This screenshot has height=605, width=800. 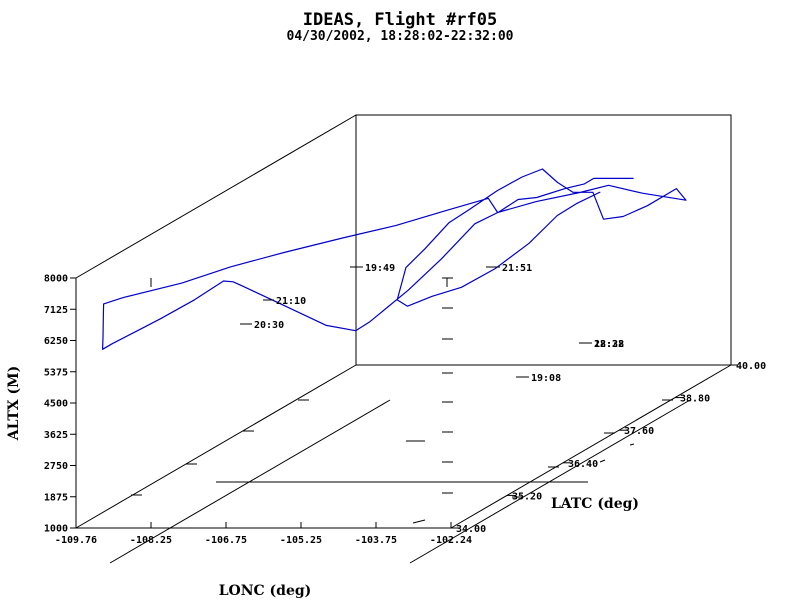 I want to click on y-tick-label: 35.20, so click(x=527, y=496).